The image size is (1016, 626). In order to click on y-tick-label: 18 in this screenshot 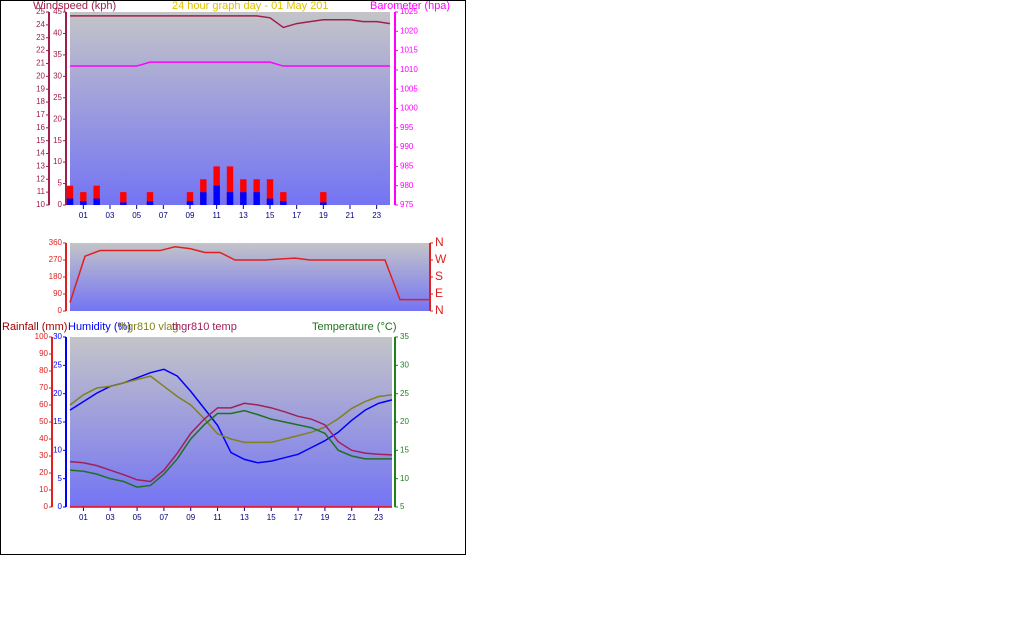, I will do `click(40, 101)`.